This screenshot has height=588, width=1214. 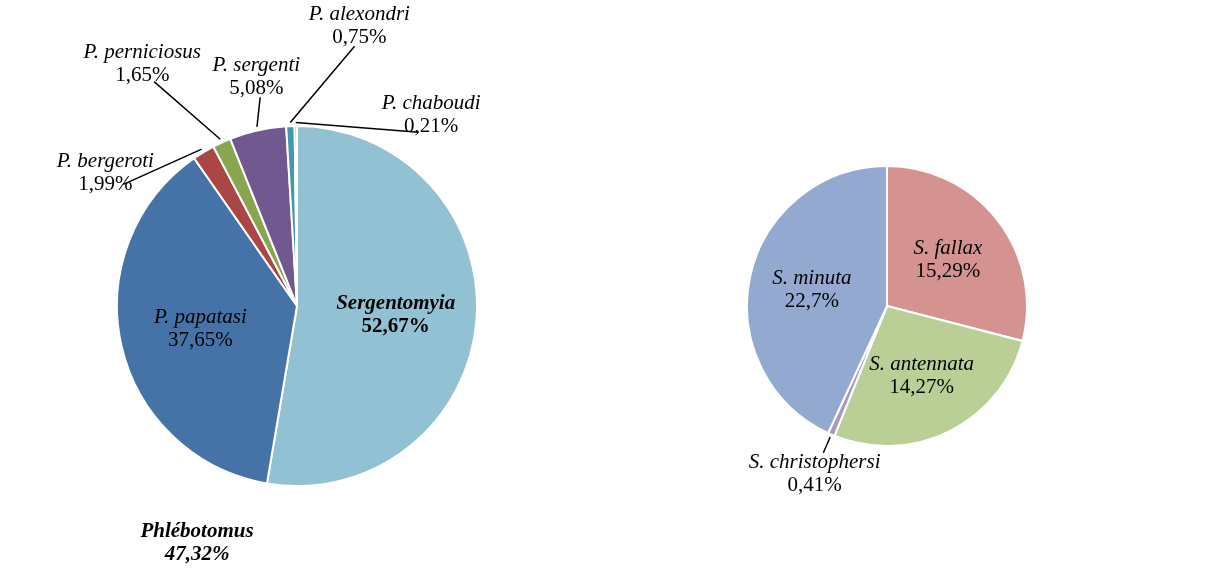 What do you see at coordinates (431, 125) in the screenshot?
I see `data-label: 0,21%` at bounding box center [431, 125].